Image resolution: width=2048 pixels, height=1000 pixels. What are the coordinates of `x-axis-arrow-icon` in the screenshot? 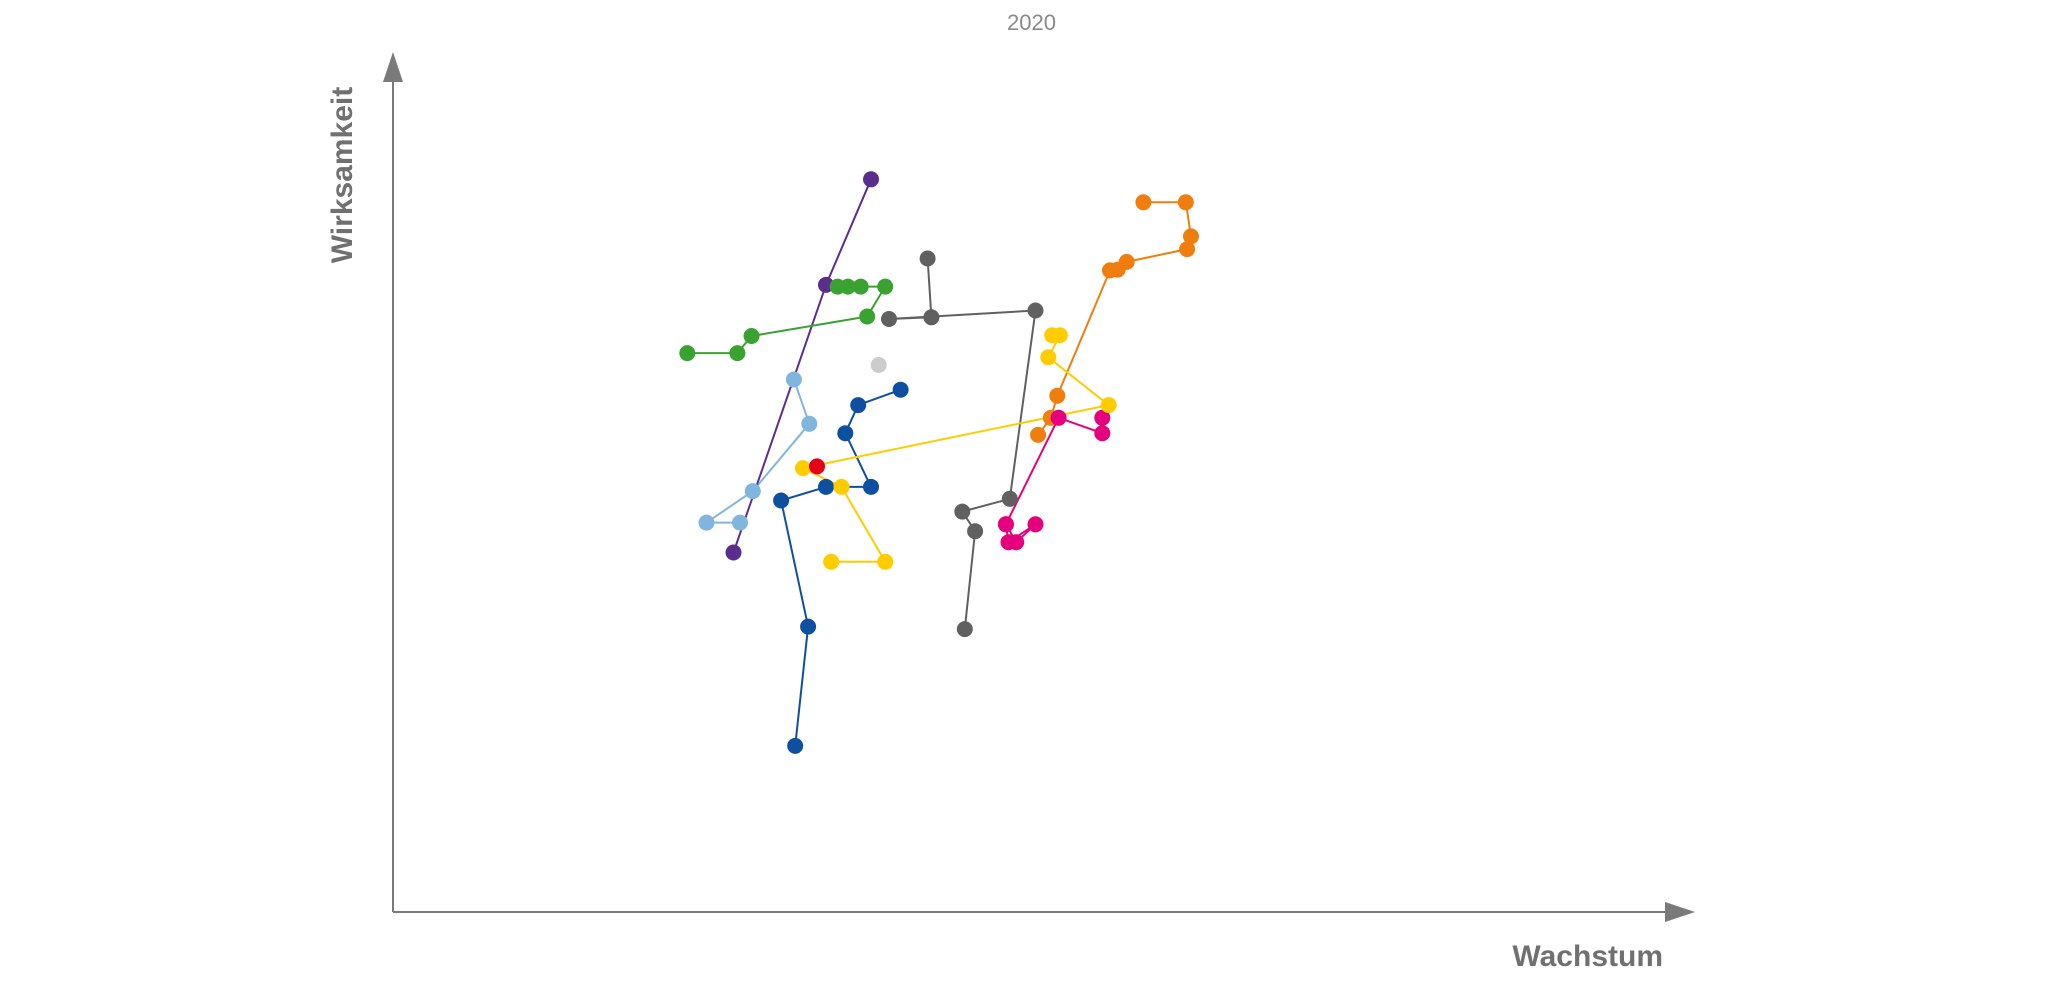 It's located at (1680, 912).